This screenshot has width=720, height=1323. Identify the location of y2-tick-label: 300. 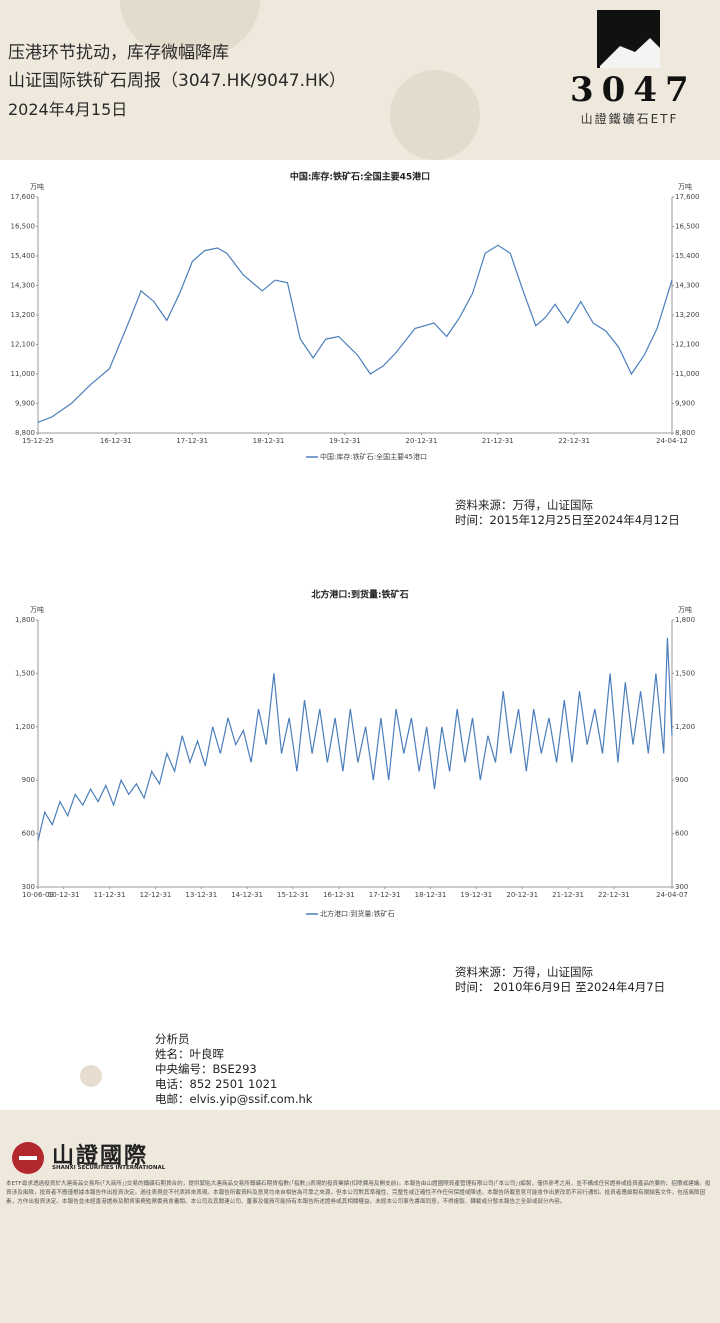
(681, 887).